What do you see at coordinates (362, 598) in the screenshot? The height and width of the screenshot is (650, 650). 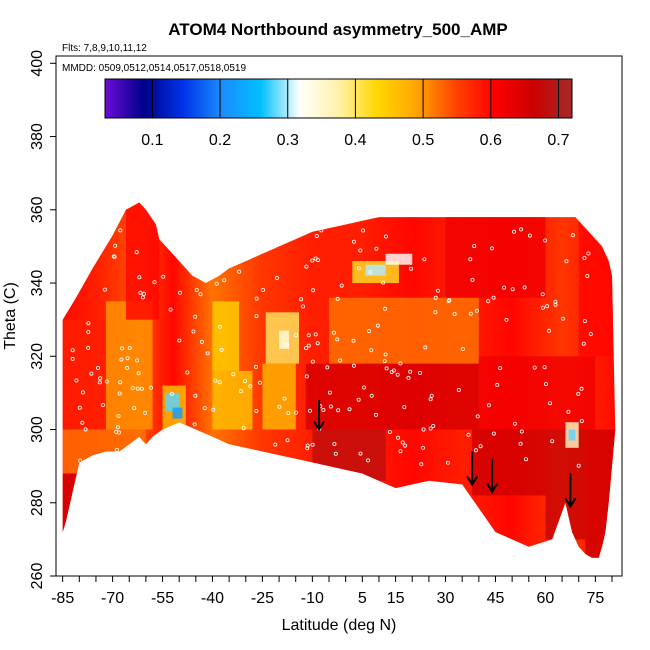 I see `x-tick-label: 5` at bounding box center [362, 598].